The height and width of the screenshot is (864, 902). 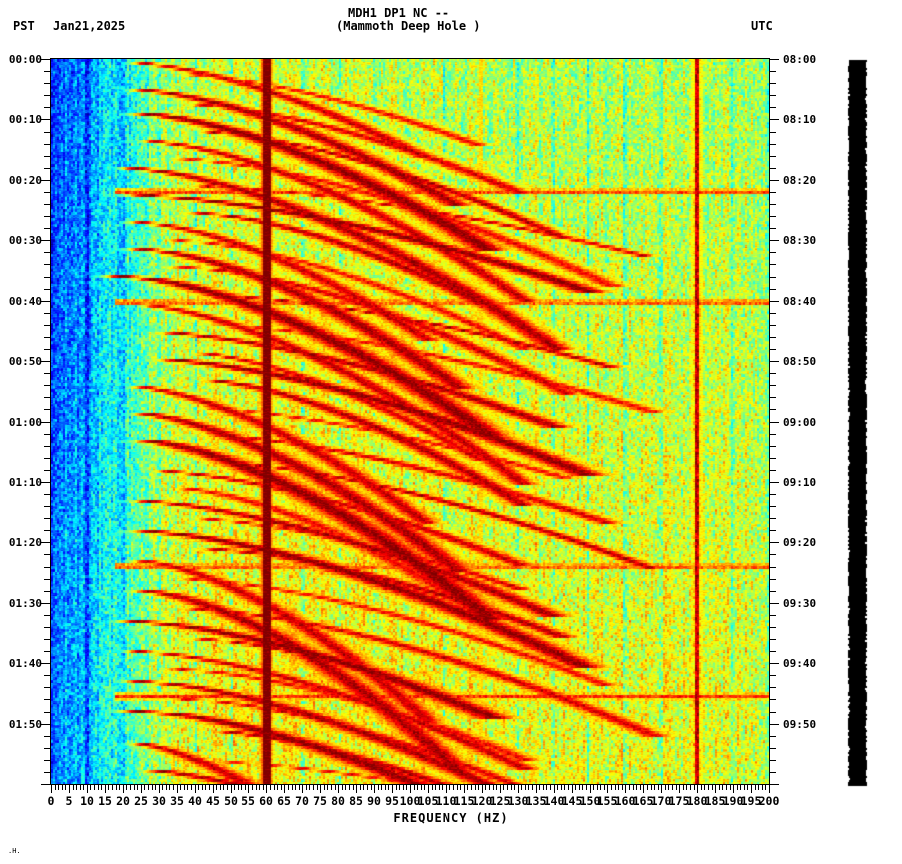 What do you see at coordinates (248, 801) in the screenshot?
I see `frequency-label: 55` at bounding box center [248, 801].